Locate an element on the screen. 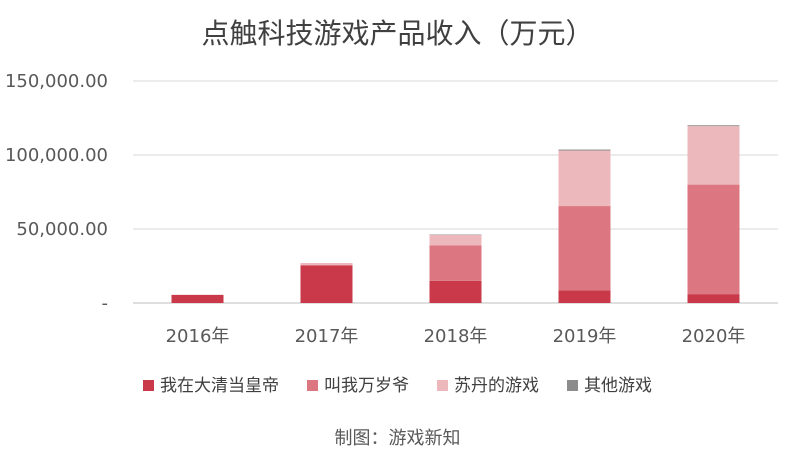  y-tick-label: 50,000.00 is located at coordinates (62, 229).